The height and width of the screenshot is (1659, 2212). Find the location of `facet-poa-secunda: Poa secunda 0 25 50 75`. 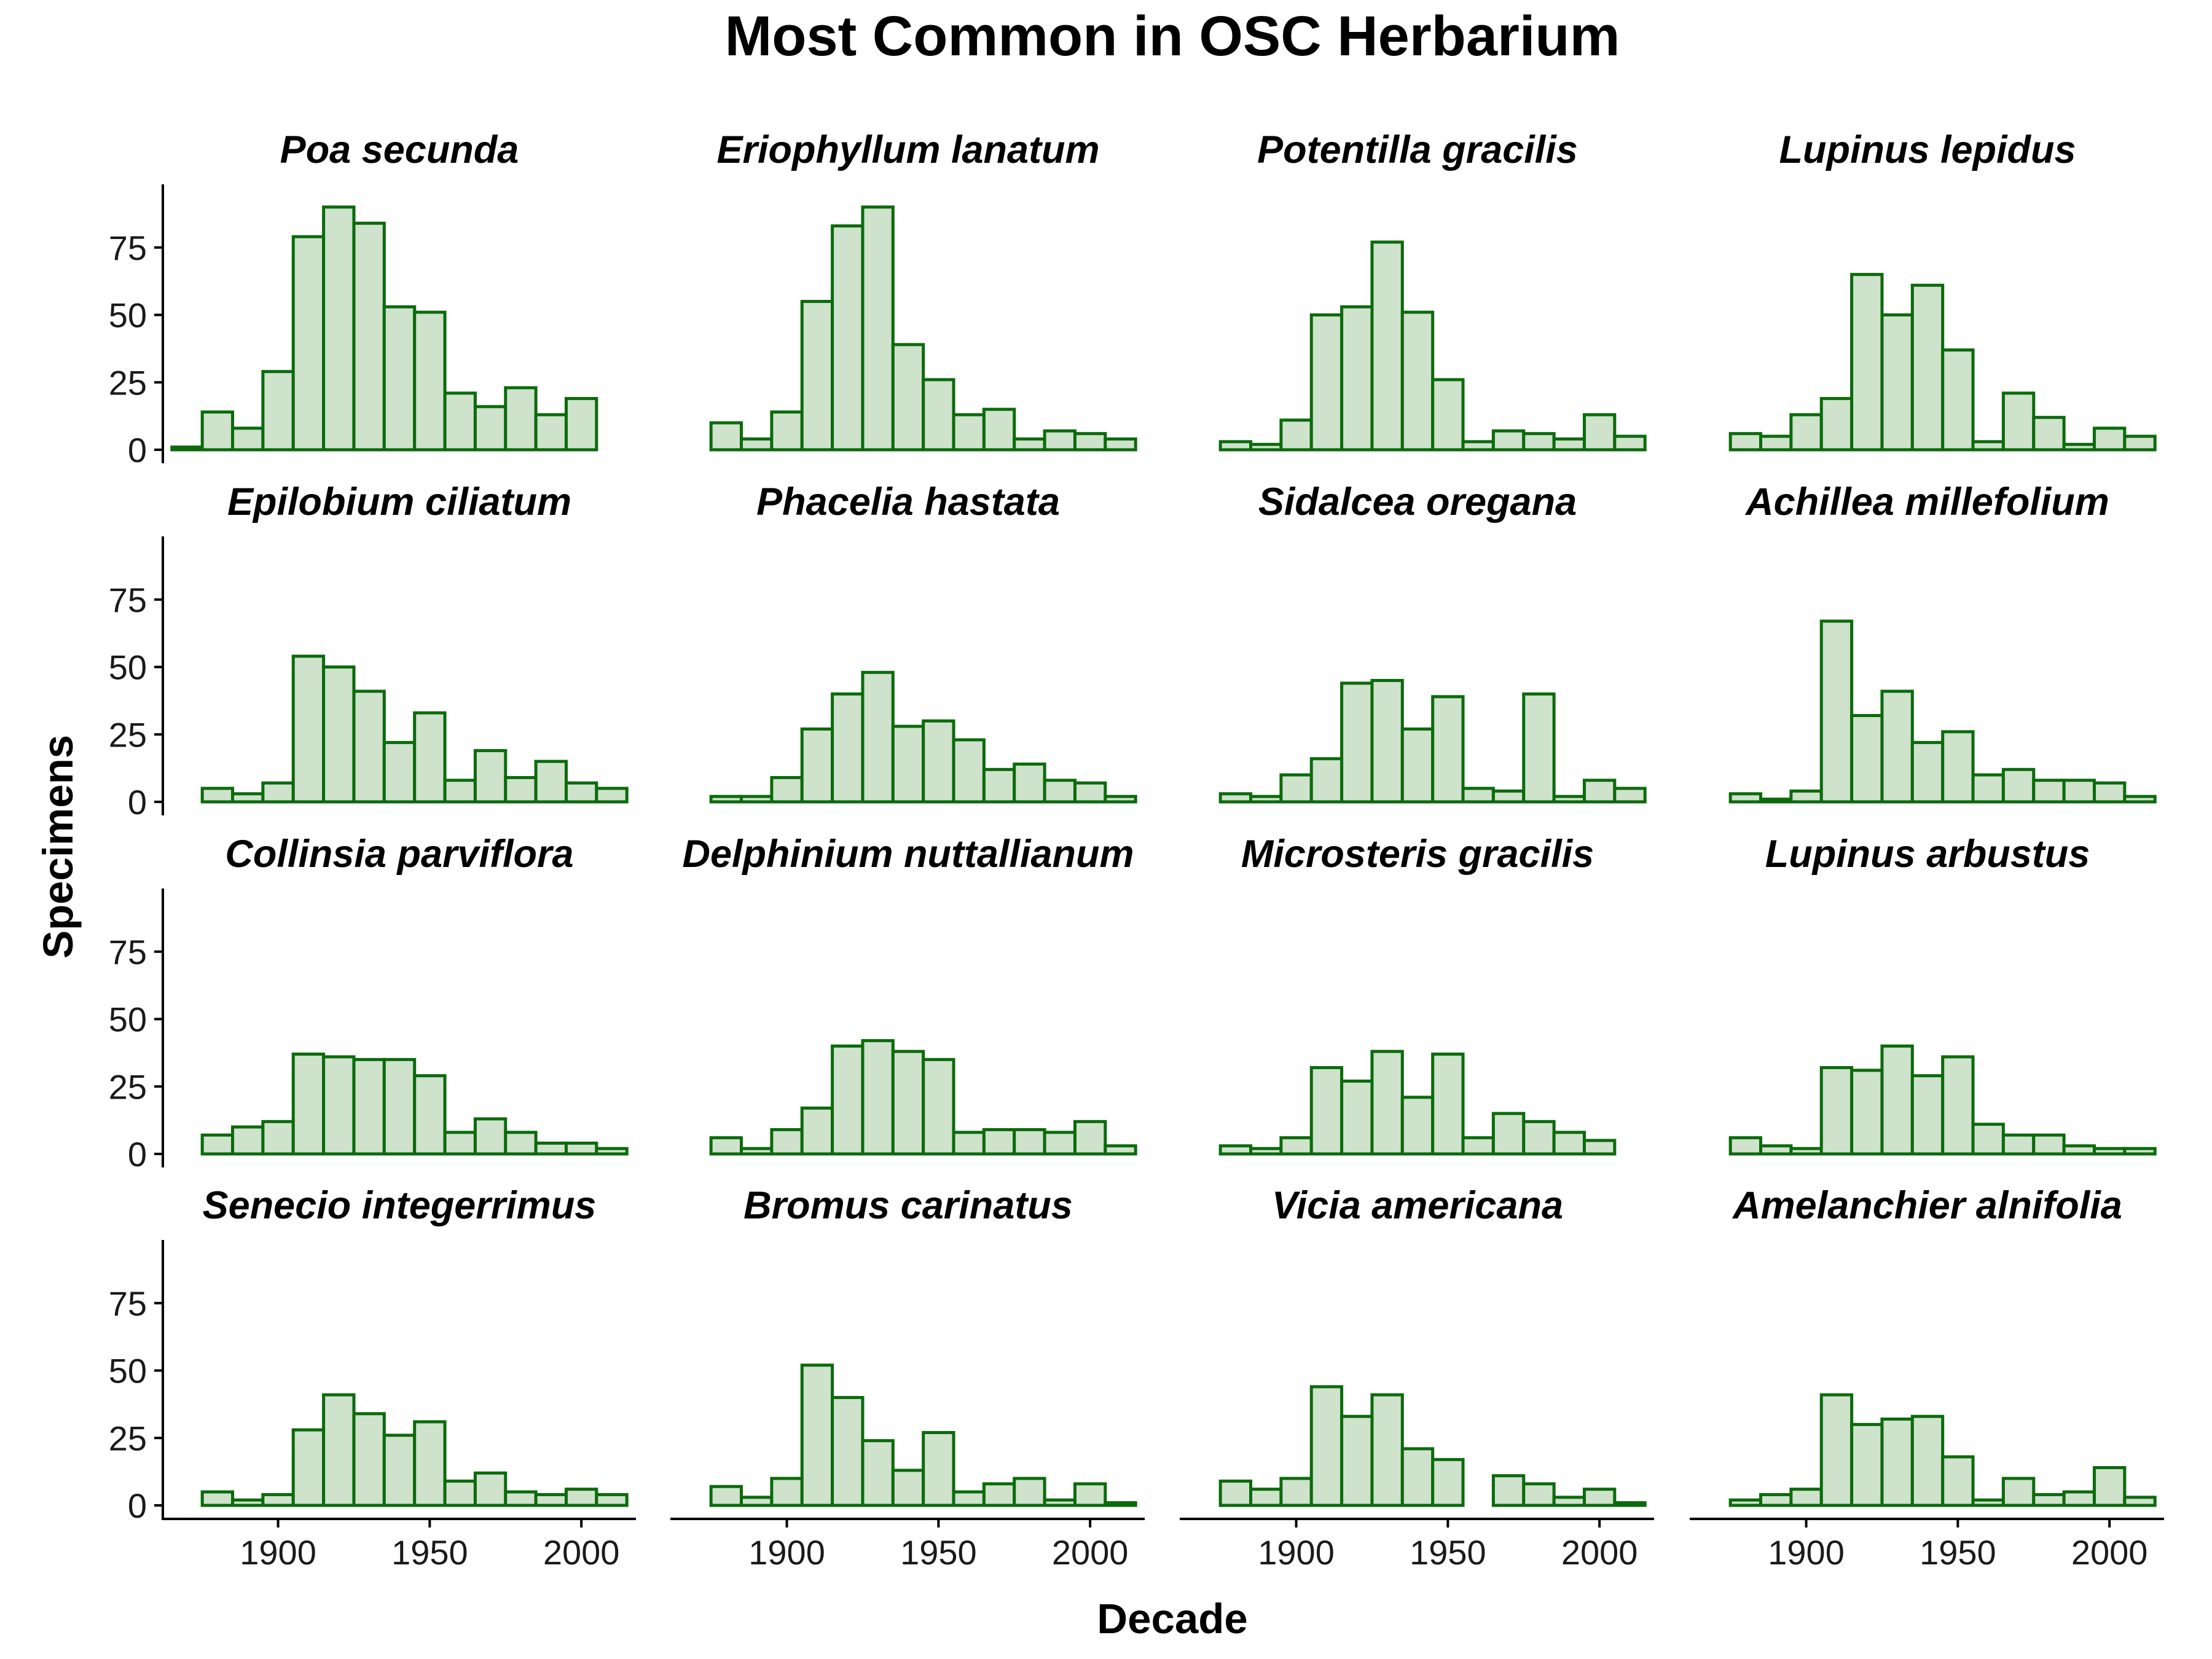

facet-poa-secunda: Poa secunda 0 25 50 75 is located at coordinates (353, 298).